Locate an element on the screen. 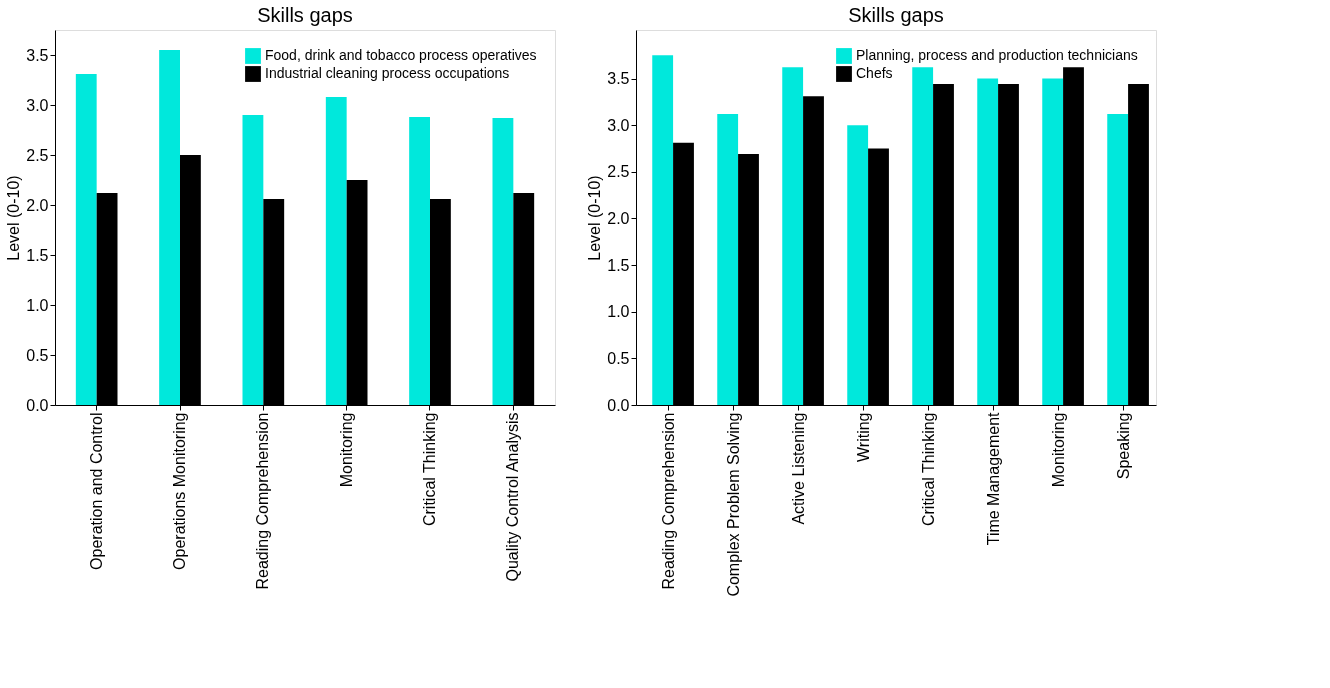 The image size is (1330, 688). x-tick-label: Active Listening is located at coordinates (798, 468).